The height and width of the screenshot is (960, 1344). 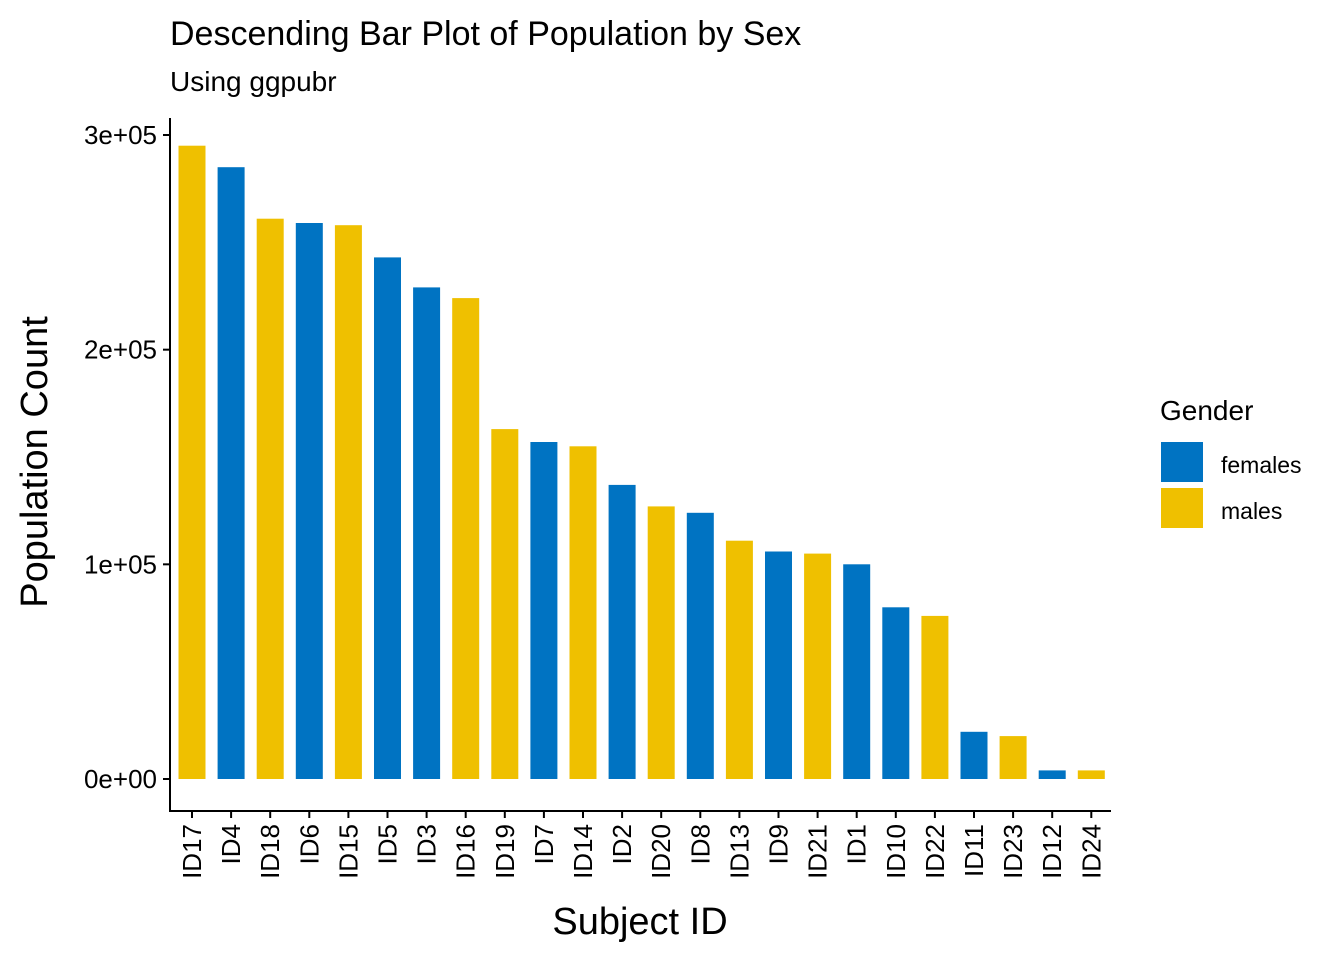 I want to click on x-tick-label: ID17, so click(x=192, y=851).